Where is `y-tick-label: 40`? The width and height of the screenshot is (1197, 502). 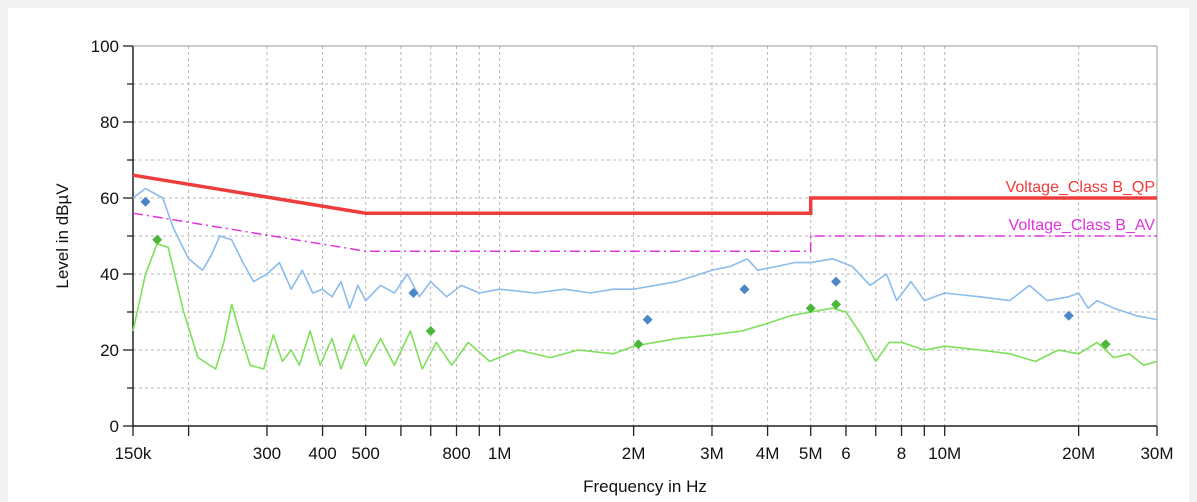 y-tick-label: 40 is located at coordinates (109, 274).